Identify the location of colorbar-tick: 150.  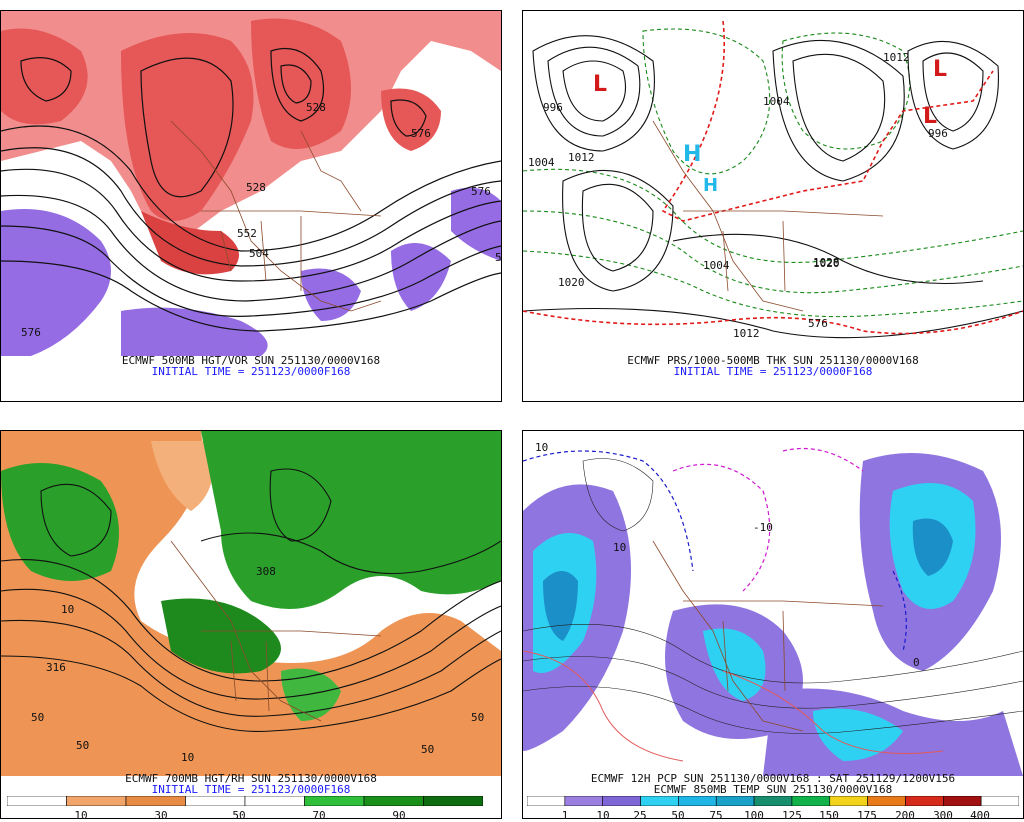
(829, 815).